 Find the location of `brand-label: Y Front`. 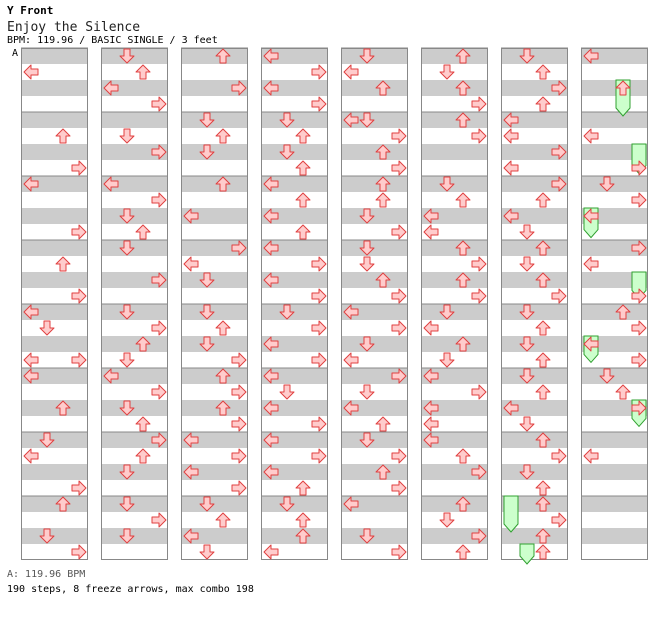

brand-label: Y Front is located at coordinates (30, 10).